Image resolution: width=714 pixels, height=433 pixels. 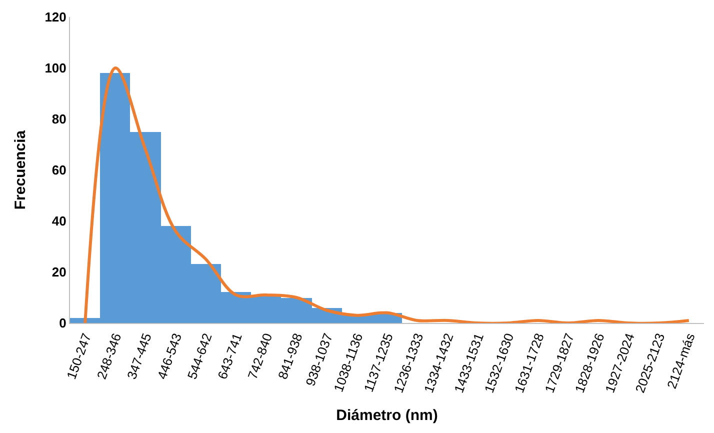 I want to click on y-tick-label: 120, so click(x=55, y=17).